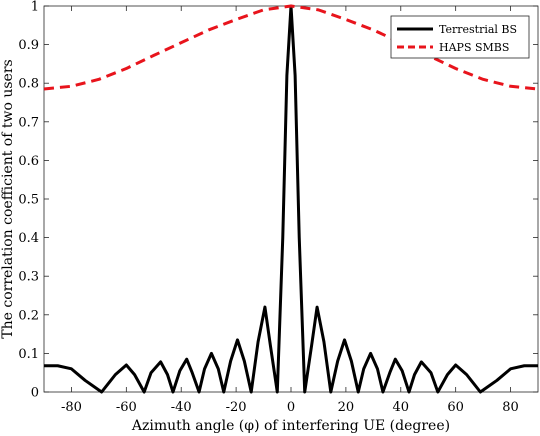 This screenshot has height=436, width=540. What do you see at coordinates (28, 161) in the screenshot?
I see `y-tick-label: 0.6` at bounding box center [28, 161].